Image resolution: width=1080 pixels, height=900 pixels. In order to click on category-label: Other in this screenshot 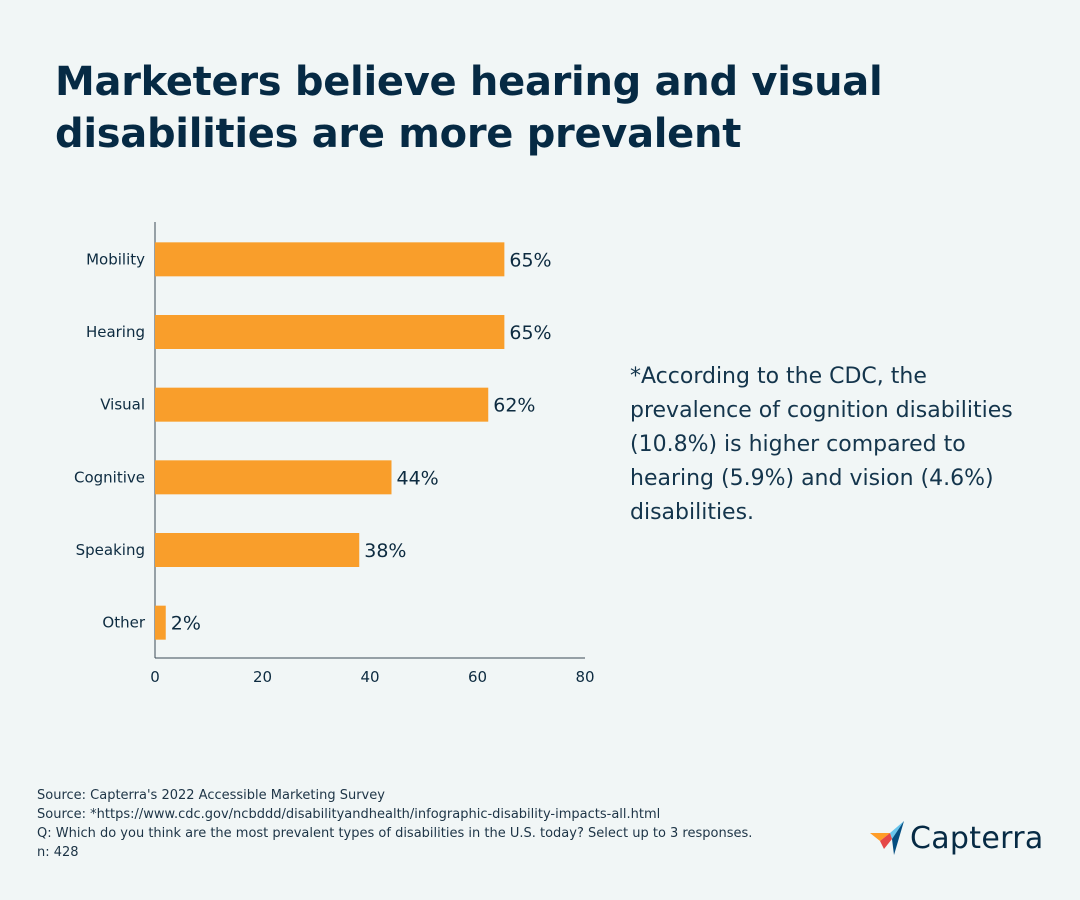, I will do `click(123, 623)`.